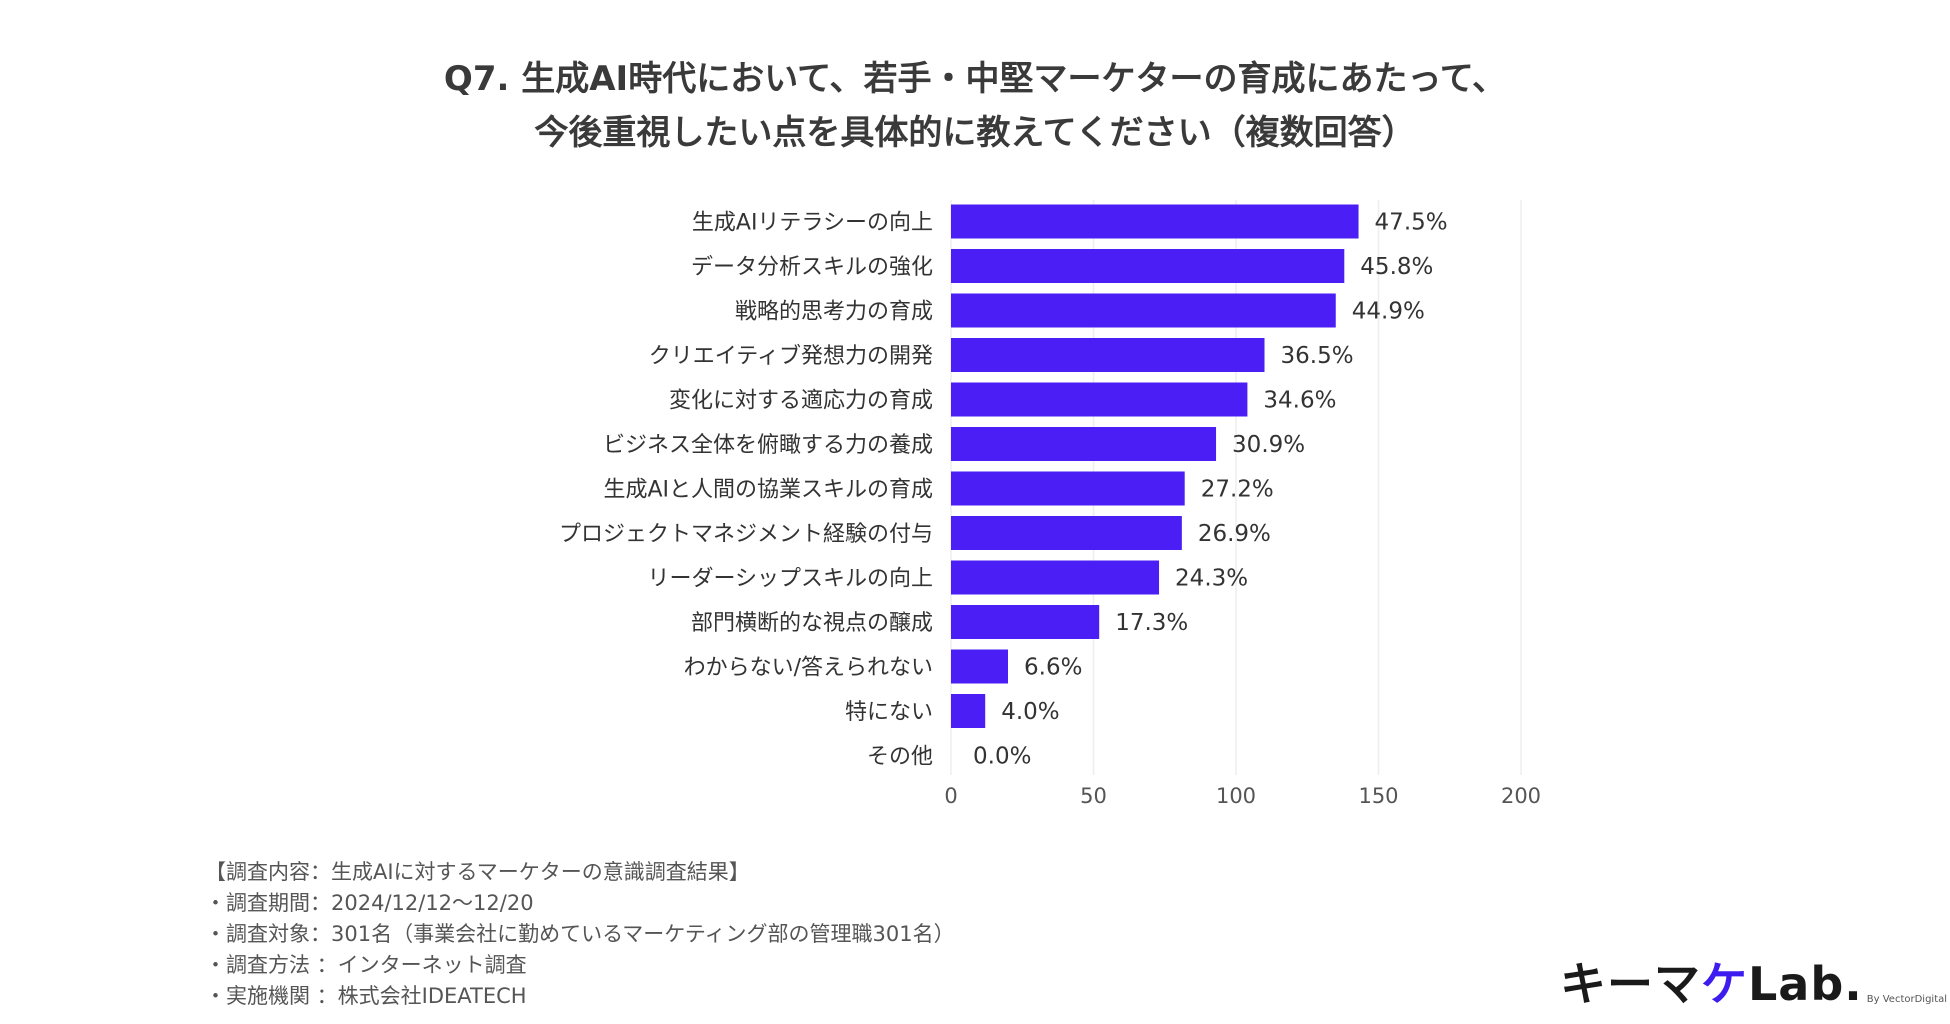 This screenshot has width=1950, height=1024. What do you see at coordinates (791, 356) in the screenshot?
I see `category-label: クリエイティブ発想力の開発` at bounding box center [791, 356].